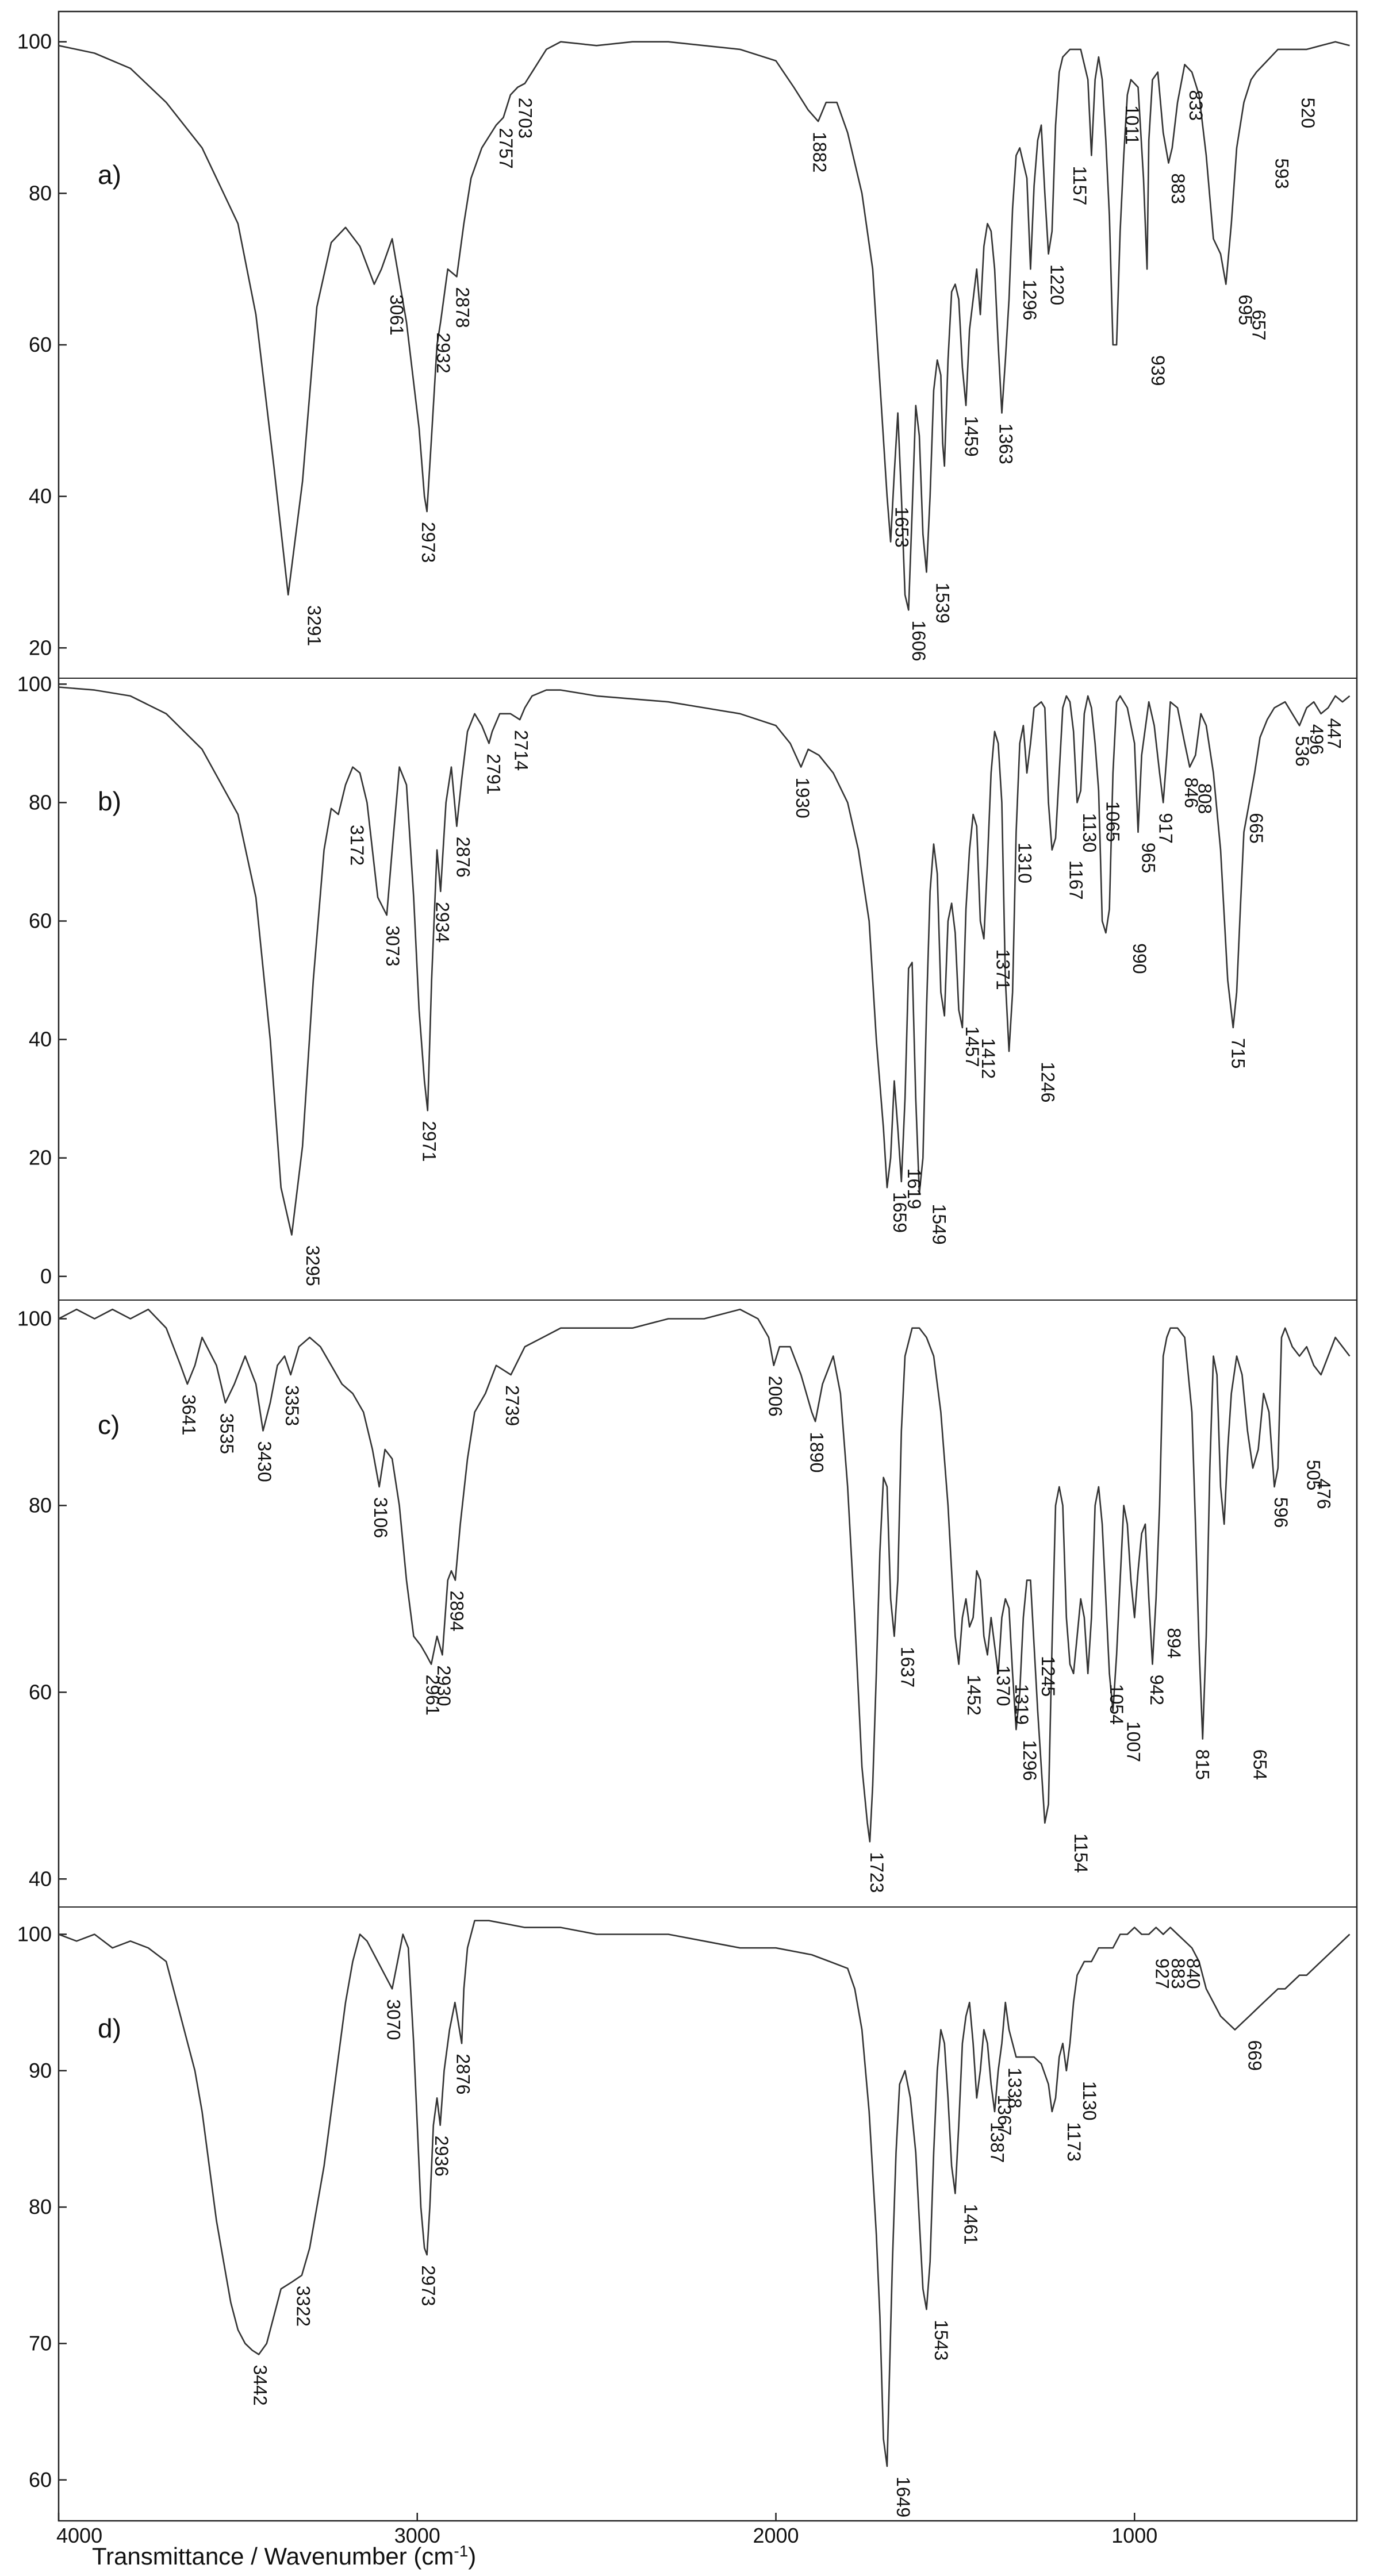 The width and height of the screenshot is (1381, 2576). Describe the element at coordinates (461, 2551) in the screenshot. I see `x-axis-title-sup: -1` at that location.